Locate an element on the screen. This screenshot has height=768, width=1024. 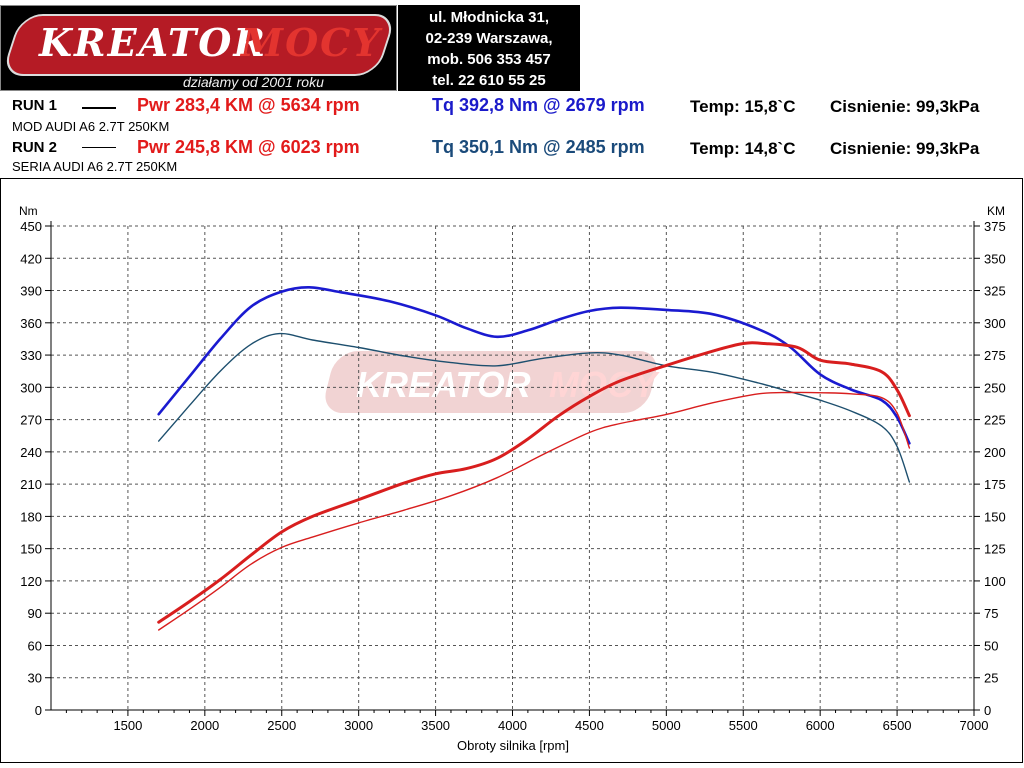
watermark-logo: KREATOR MOCY is located at coordinates (492, 382).